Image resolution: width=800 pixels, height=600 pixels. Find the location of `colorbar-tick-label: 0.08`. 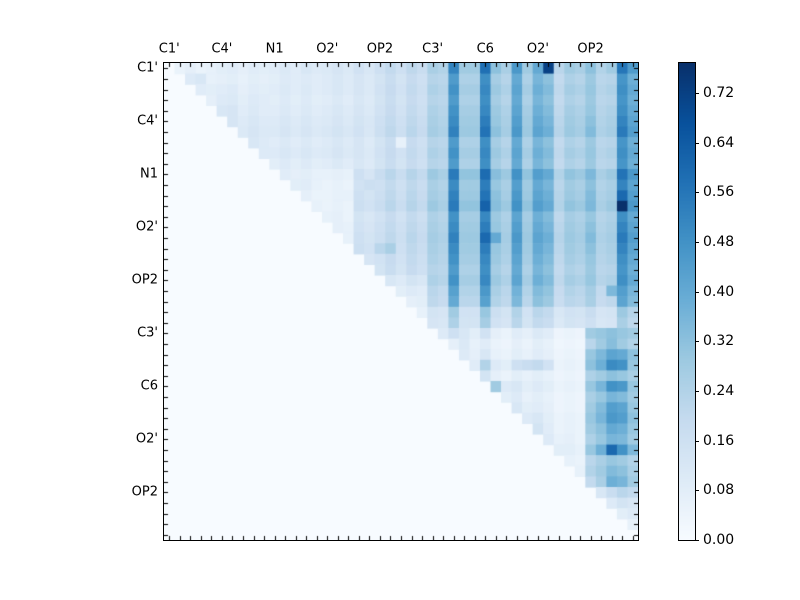

colorbar-tick-label: 0.08 is located at coordinates (719, 490).